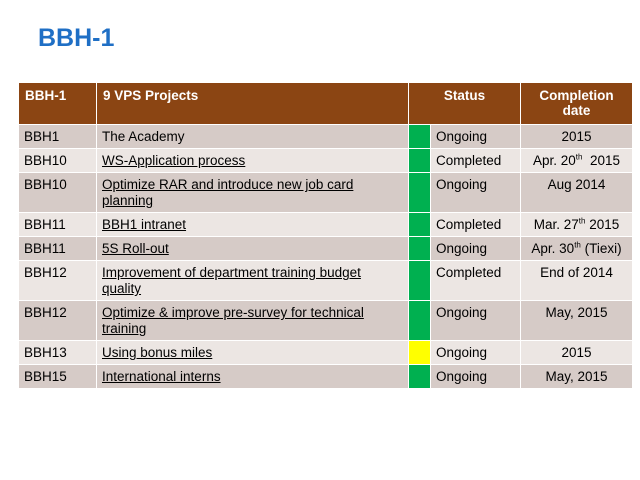 The image size is (640, 480). I want to click on unit-cell: BBH1, so click(57, 136).